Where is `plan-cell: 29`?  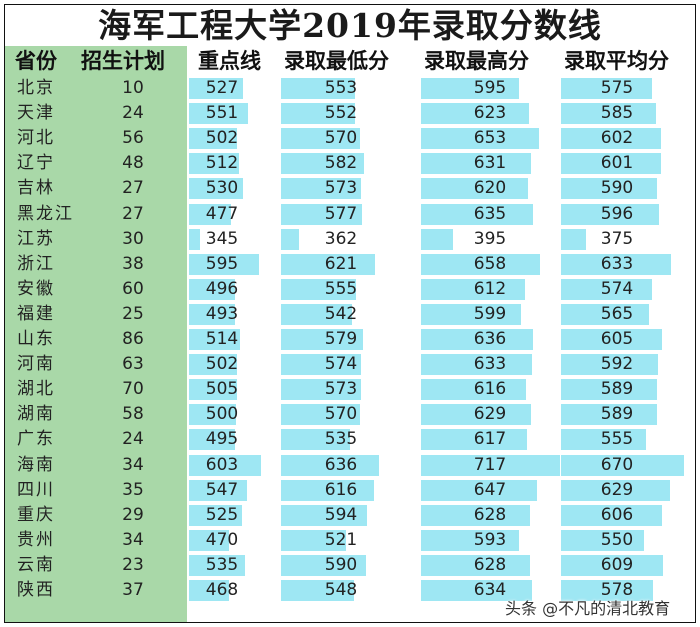
plan-cell: 29 is located at coordinates (133, 514).